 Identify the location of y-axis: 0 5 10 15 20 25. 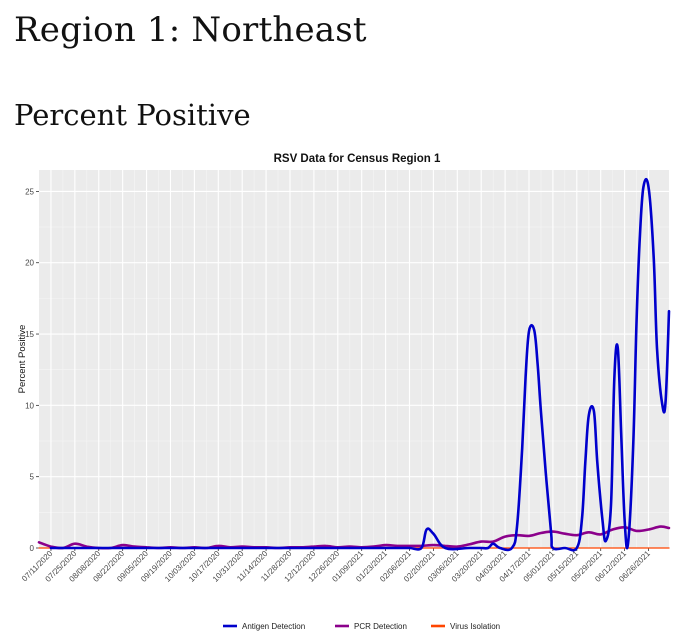
(32, 370).